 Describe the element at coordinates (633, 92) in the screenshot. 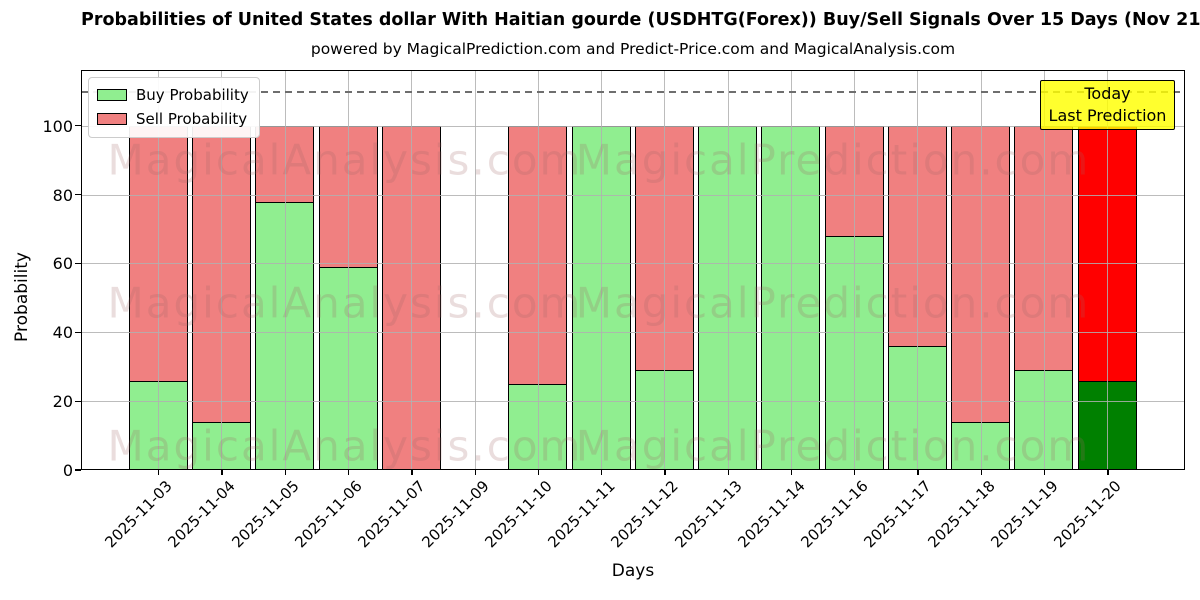

I see `threshold-dashed-line` at that location.